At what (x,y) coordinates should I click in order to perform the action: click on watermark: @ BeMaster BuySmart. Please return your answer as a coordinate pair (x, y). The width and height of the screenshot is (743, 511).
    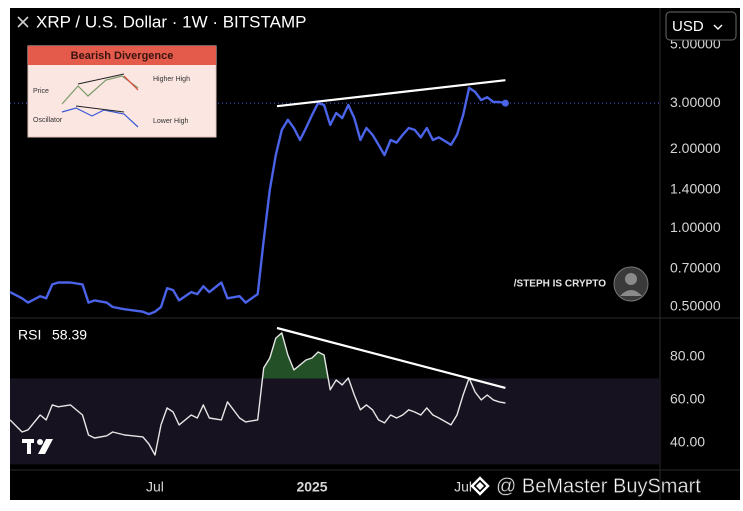
    Looking at the image, I should click on (586, 486).